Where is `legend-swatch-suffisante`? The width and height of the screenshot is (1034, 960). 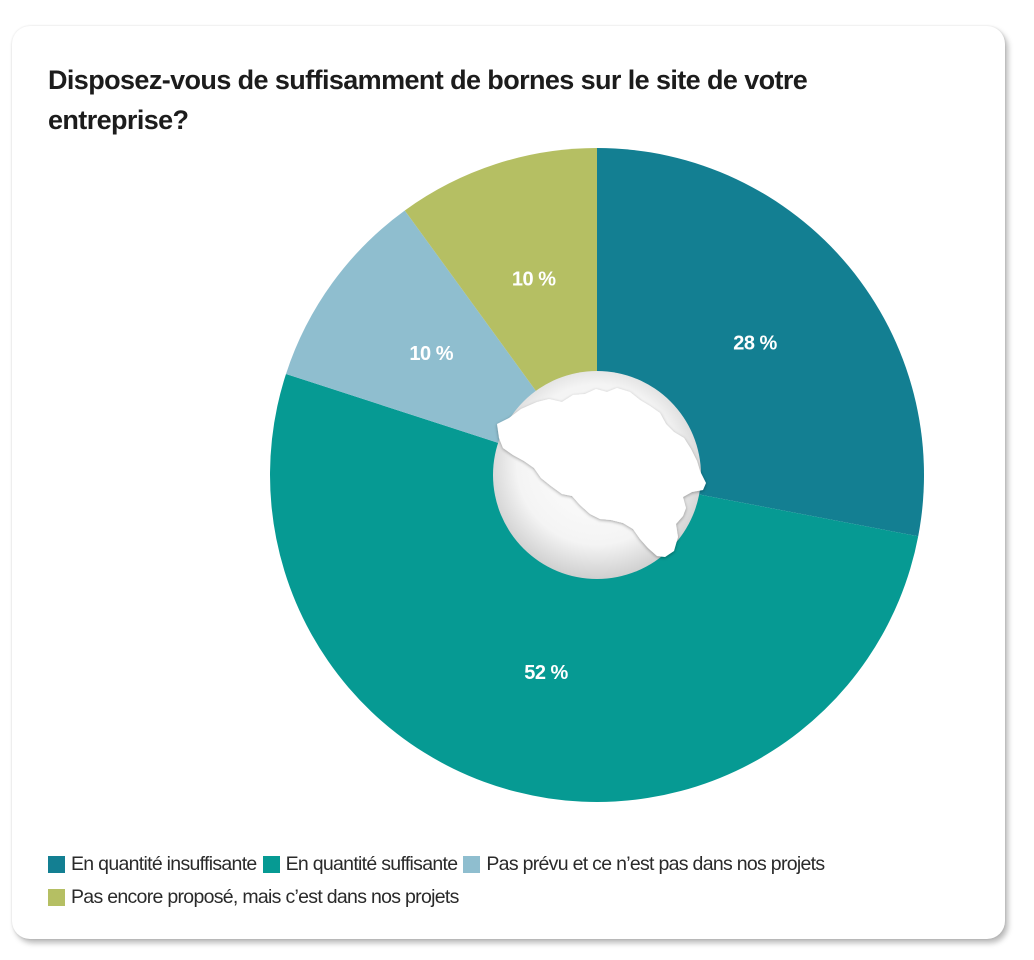
legend-swatch-suffisante is located at coordinates (271, 864).